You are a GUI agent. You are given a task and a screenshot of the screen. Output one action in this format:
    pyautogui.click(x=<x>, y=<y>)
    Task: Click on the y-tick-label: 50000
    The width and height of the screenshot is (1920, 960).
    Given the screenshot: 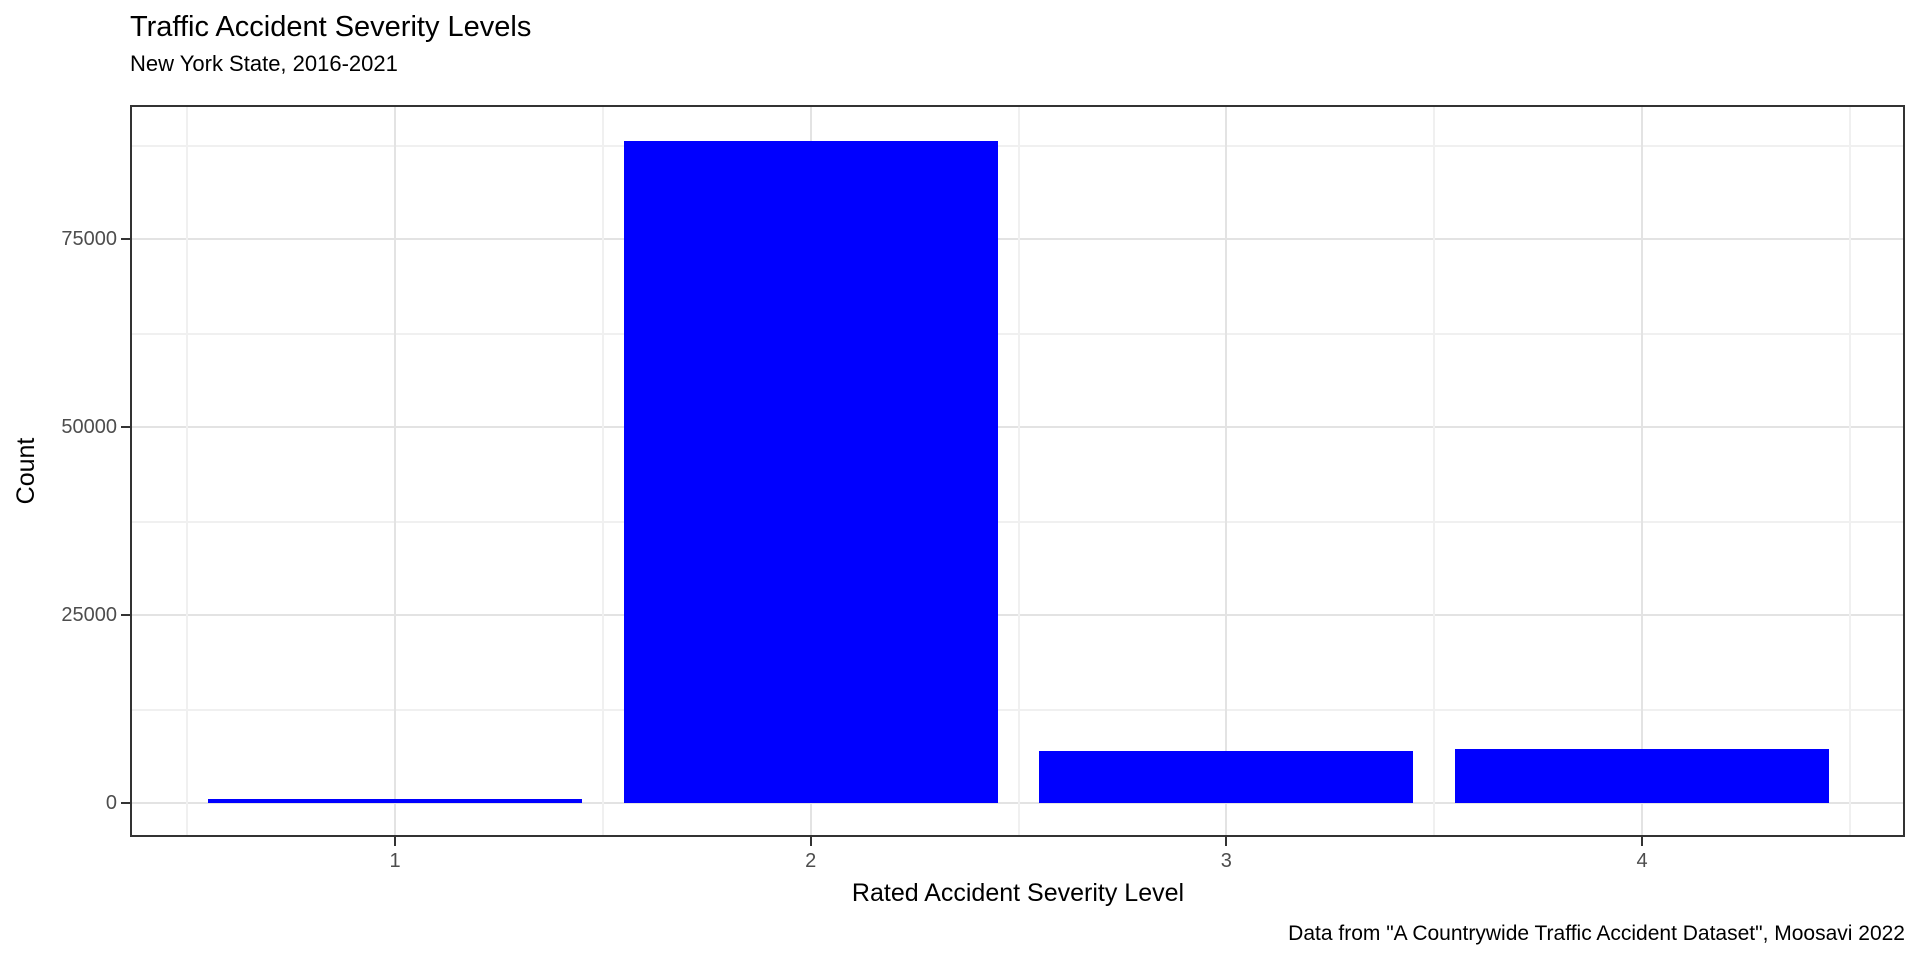 What is the action you would take?
    pyautogui.click(x=89, y=427)
    